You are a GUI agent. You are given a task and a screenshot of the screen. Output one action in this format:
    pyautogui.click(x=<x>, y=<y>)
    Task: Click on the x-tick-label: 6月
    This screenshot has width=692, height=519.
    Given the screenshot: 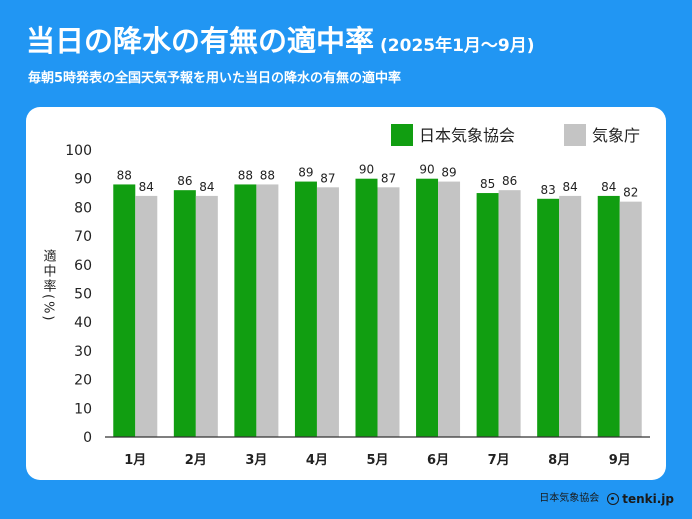 What is the action you would take?
    pyautogui.click(x=438, y=460)
    